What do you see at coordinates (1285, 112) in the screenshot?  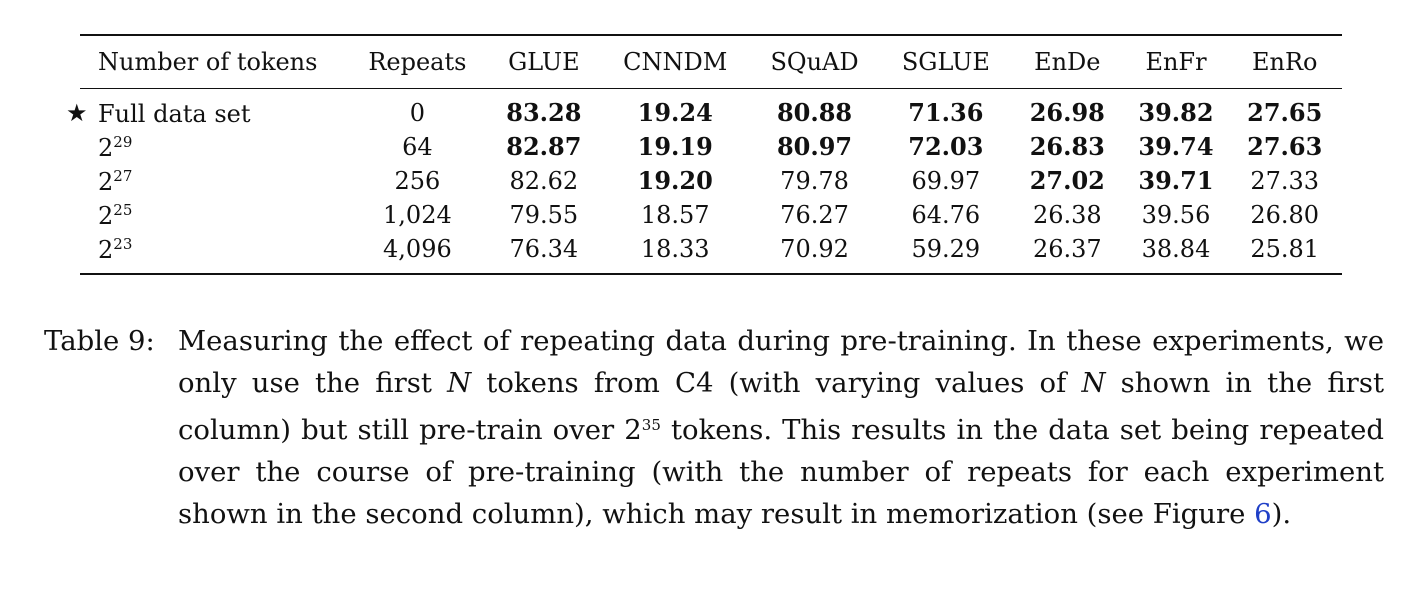 I see `score-cell: 27.65` at bounding box center [1285, 112].